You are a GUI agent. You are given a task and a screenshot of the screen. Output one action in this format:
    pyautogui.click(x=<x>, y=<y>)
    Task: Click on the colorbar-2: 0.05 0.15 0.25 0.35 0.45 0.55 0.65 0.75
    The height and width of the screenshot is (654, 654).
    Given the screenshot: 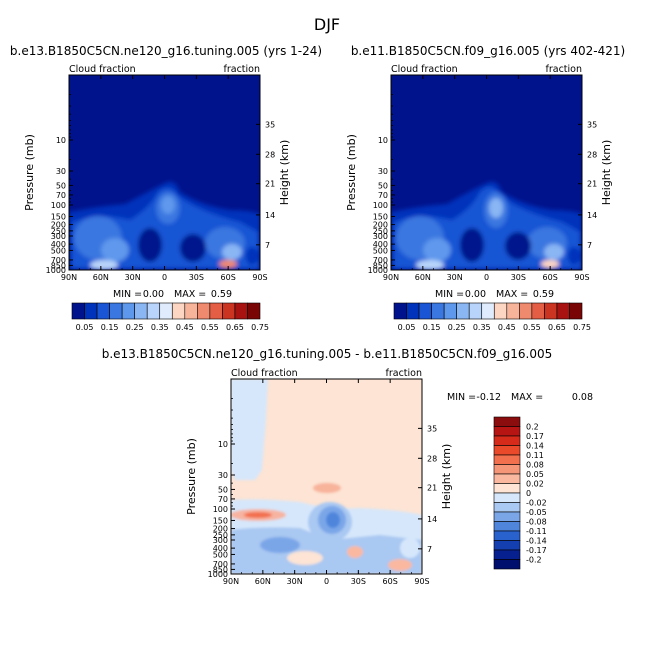 What is the action you would take?
    pyautogui.click(x=492, y=317)
    